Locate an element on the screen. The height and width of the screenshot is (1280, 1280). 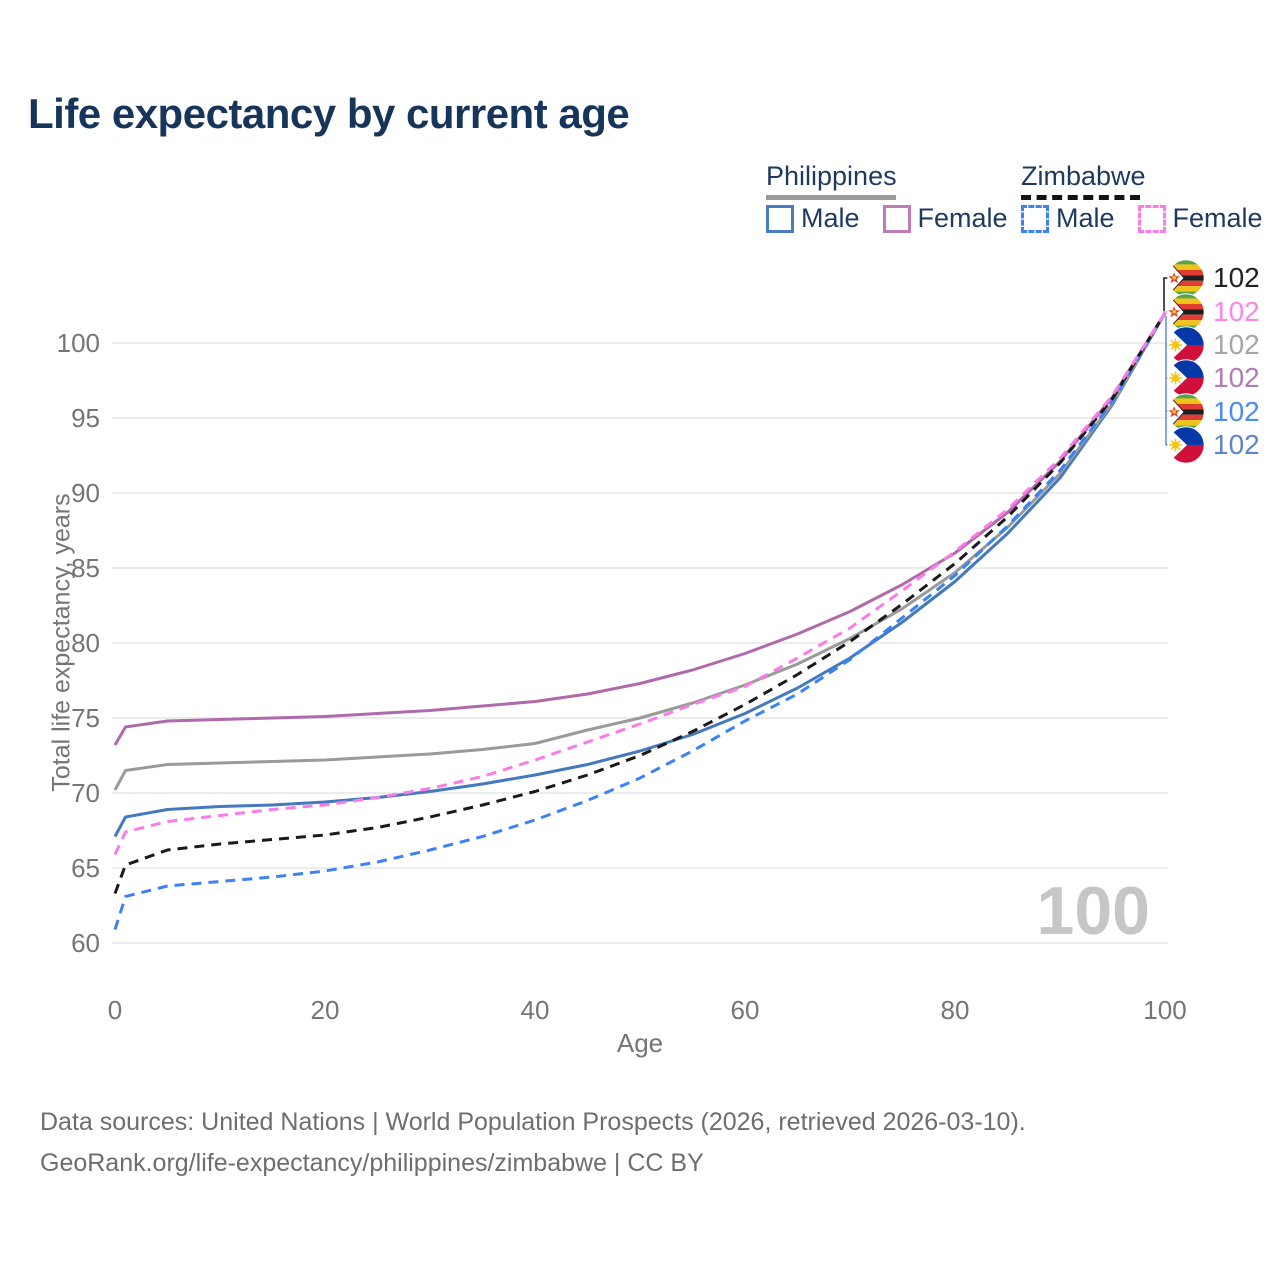
y-tick-95: 95 is located at coordinates (85, 418).